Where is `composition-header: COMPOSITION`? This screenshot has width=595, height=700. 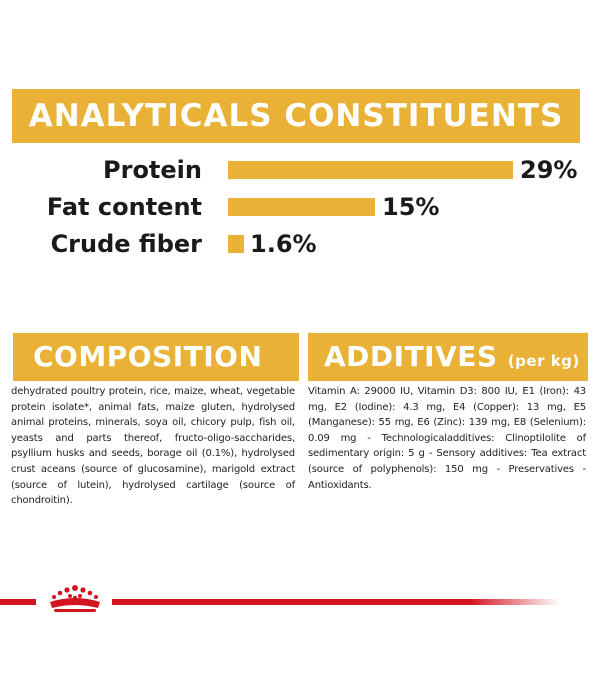
composition-header: COMPOSITION is located at coordinates (156, 357).